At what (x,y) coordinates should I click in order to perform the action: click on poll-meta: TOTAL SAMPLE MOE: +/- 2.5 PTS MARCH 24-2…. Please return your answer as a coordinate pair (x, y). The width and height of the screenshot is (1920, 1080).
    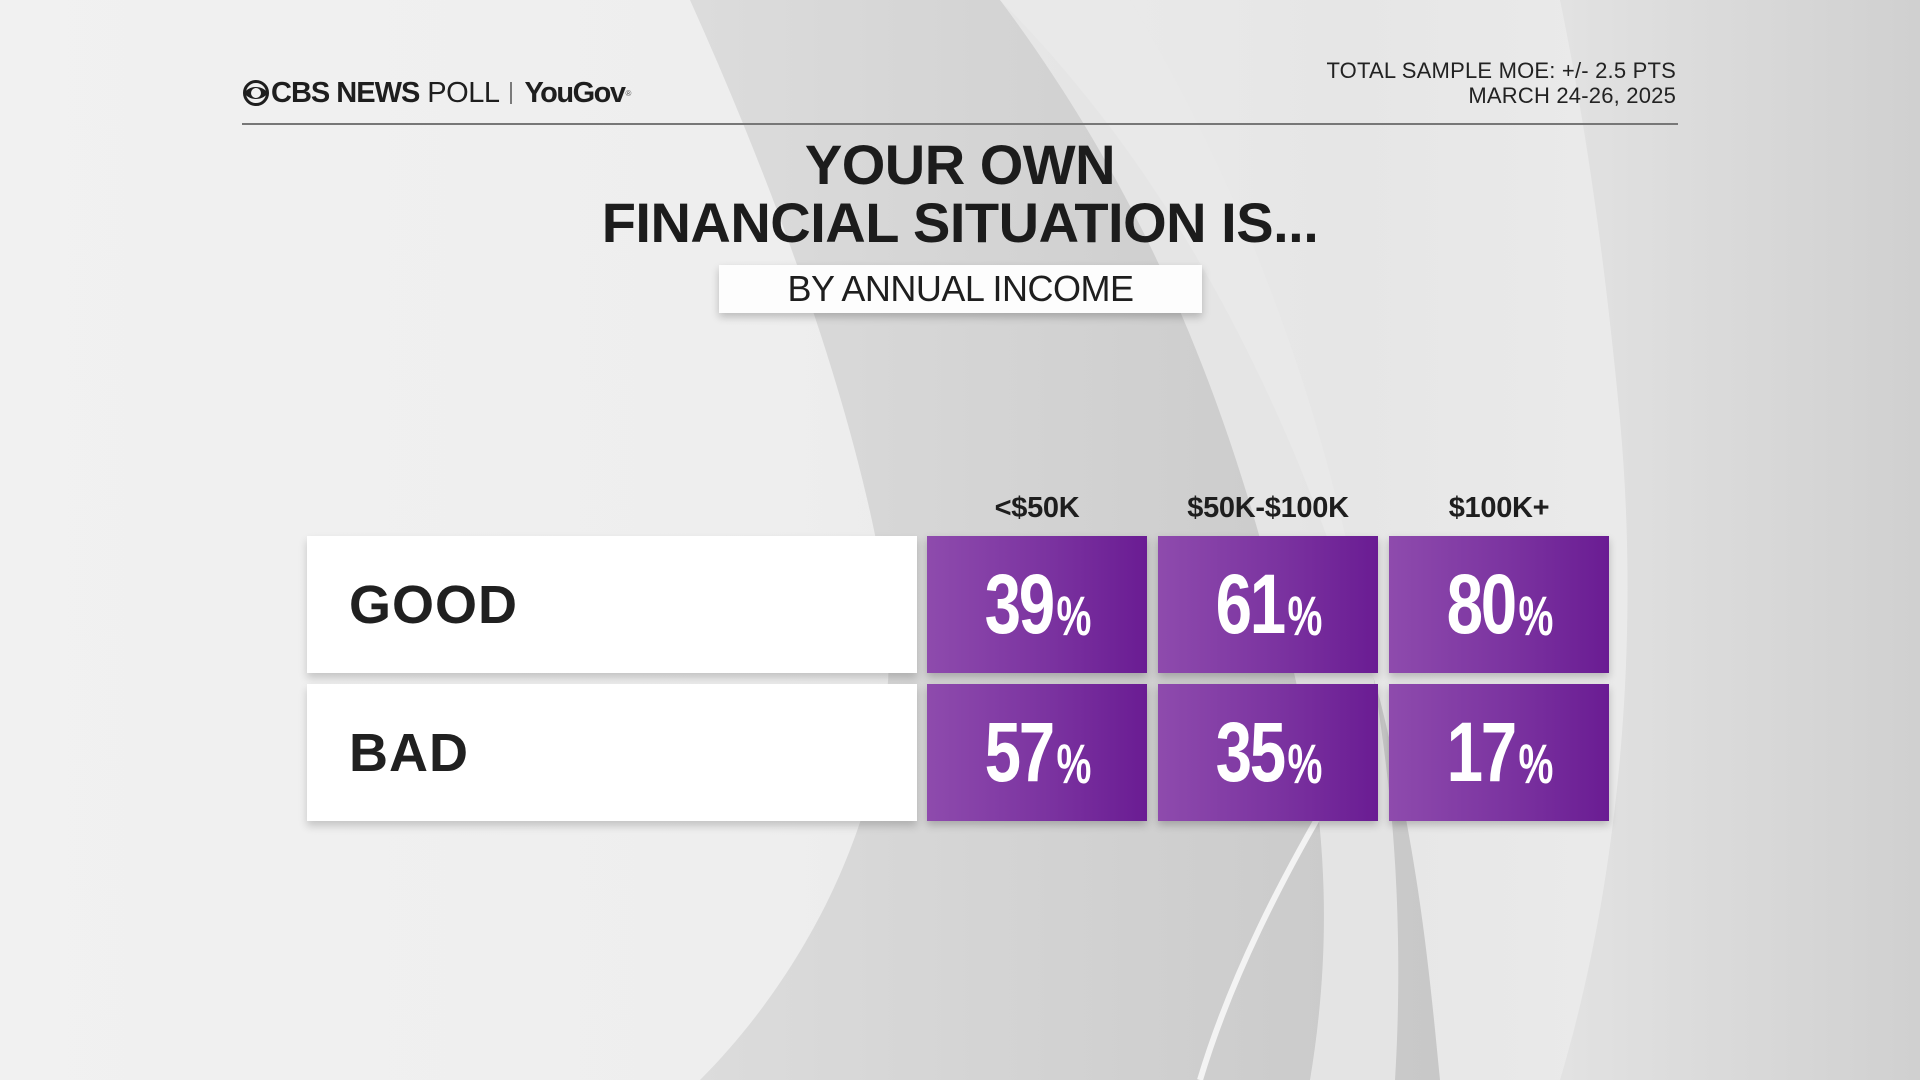
    Looking at the image, I should click on (1501, 83).